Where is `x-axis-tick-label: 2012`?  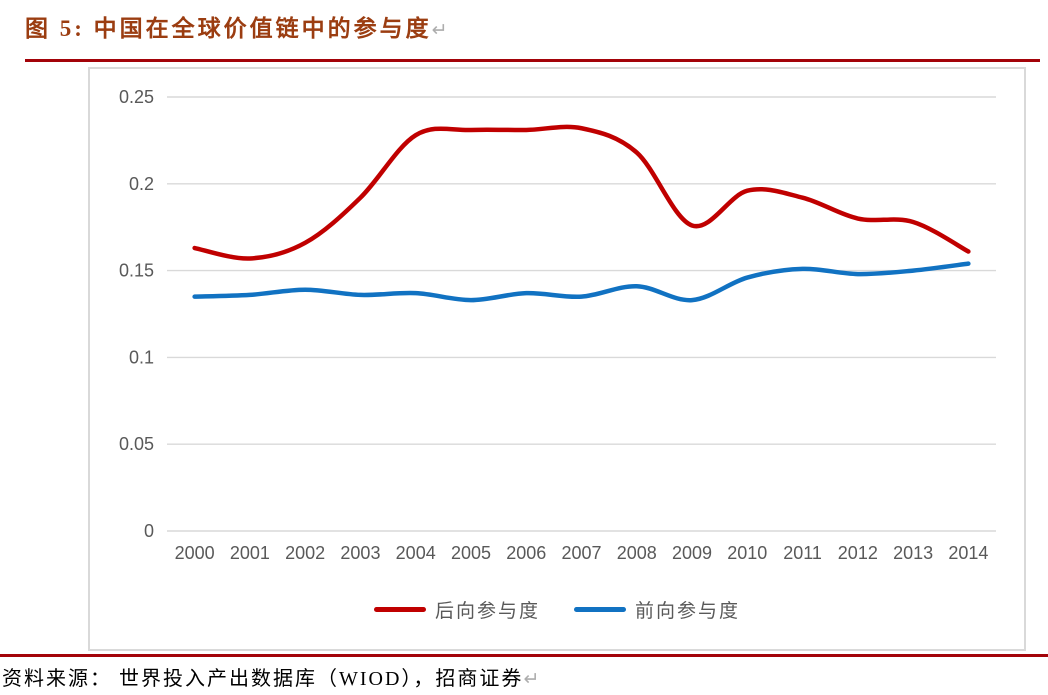 x-axis-tick-label: 2012 is located at coordinates (858, 553).